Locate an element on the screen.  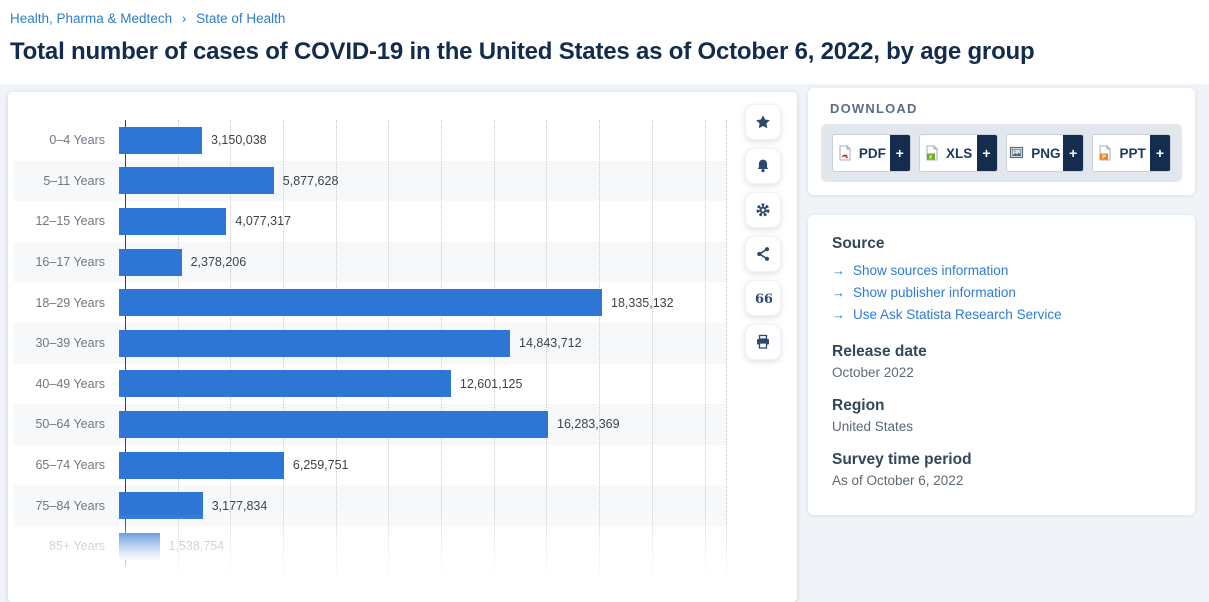
download-ppt-main: P PPT is located at coordinates (1121, 153).